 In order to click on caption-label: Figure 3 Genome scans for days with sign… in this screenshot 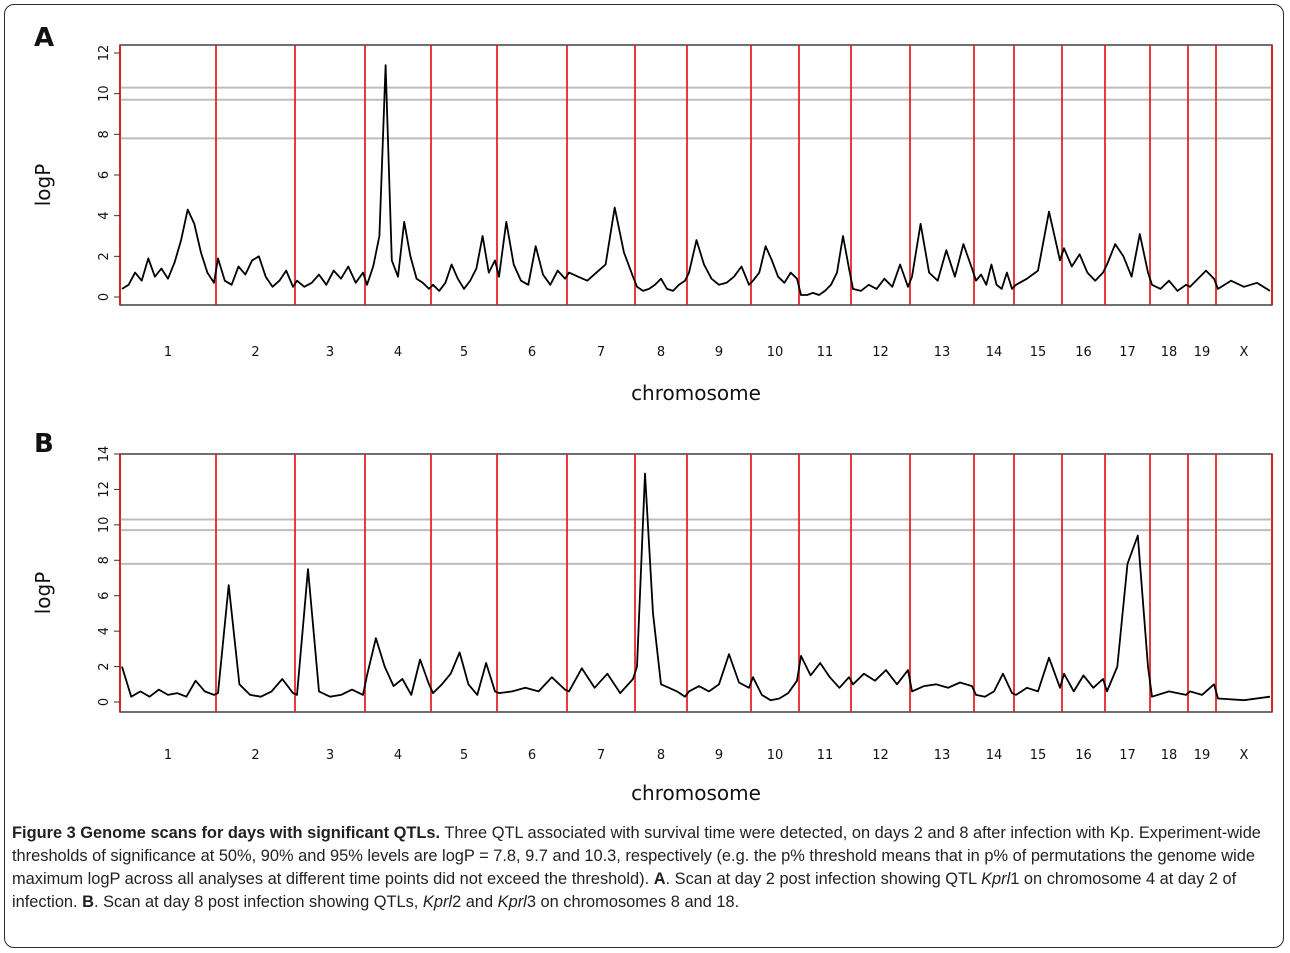, I will do `click(226, 833)`.